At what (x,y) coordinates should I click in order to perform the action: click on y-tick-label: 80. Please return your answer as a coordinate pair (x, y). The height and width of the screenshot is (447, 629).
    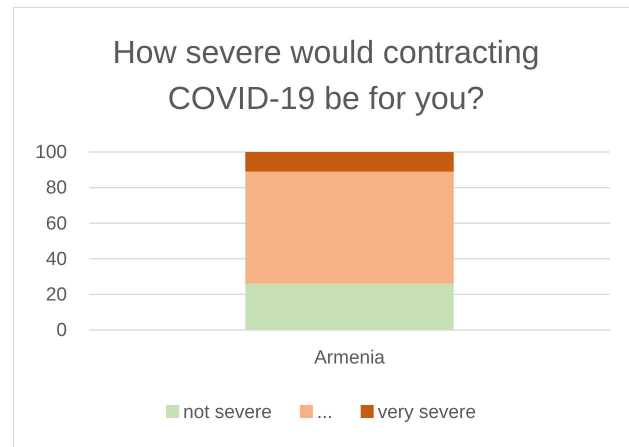
    Looking at the image, I should click on (56, 188).